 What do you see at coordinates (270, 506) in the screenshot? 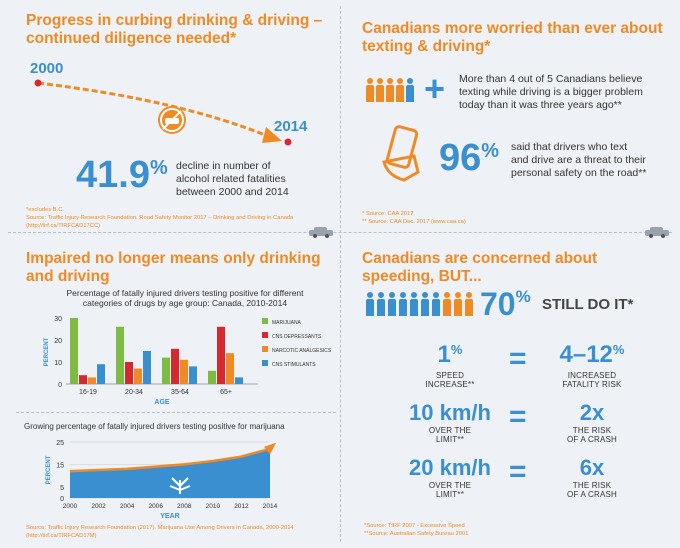
I see `x-tick-label: 2014` at bounding box center [270, 506].